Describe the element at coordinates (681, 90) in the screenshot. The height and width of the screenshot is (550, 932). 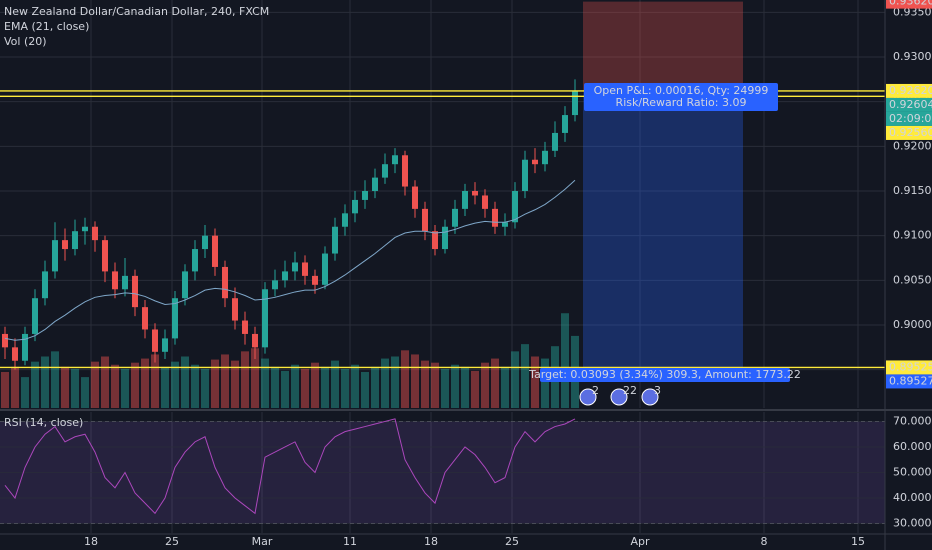
I see `pnl-label: Open P&L: 0.00016, Qty: 24999` at that location.